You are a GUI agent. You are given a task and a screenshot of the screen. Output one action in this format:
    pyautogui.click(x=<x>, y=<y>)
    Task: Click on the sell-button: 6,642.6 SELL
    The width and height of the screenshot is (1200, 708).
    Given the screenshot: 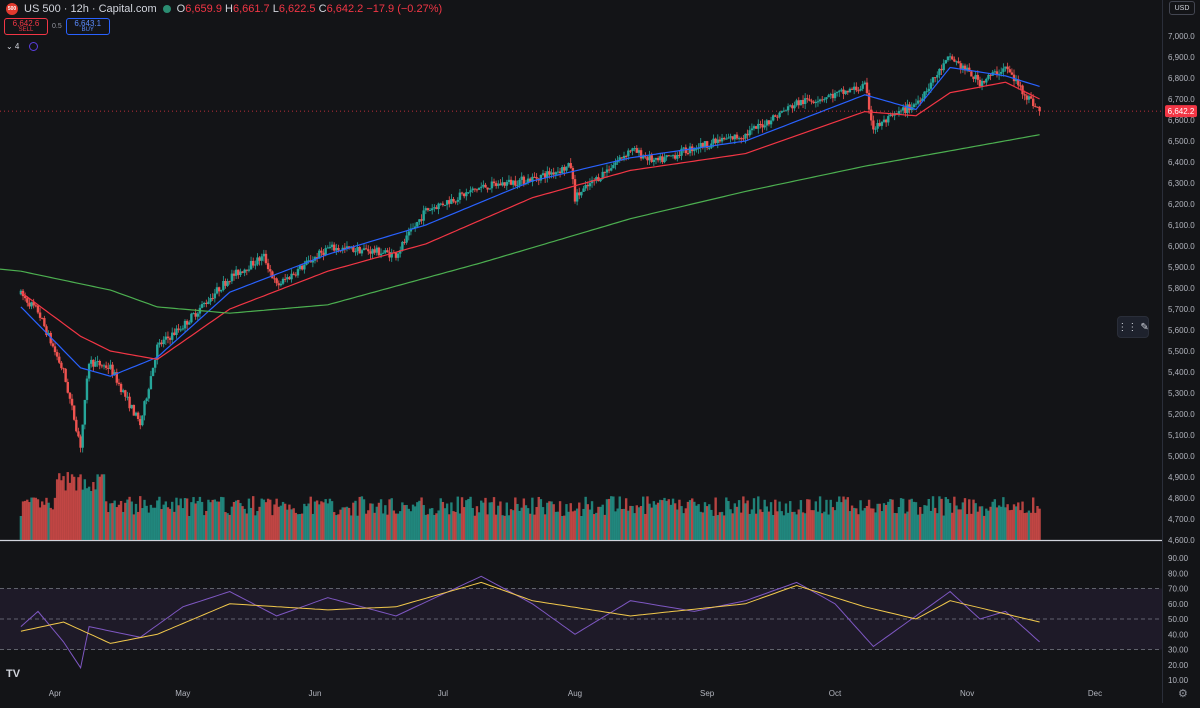 What is the action you would take?
    pyautogui.click(x=26, y=26)
    